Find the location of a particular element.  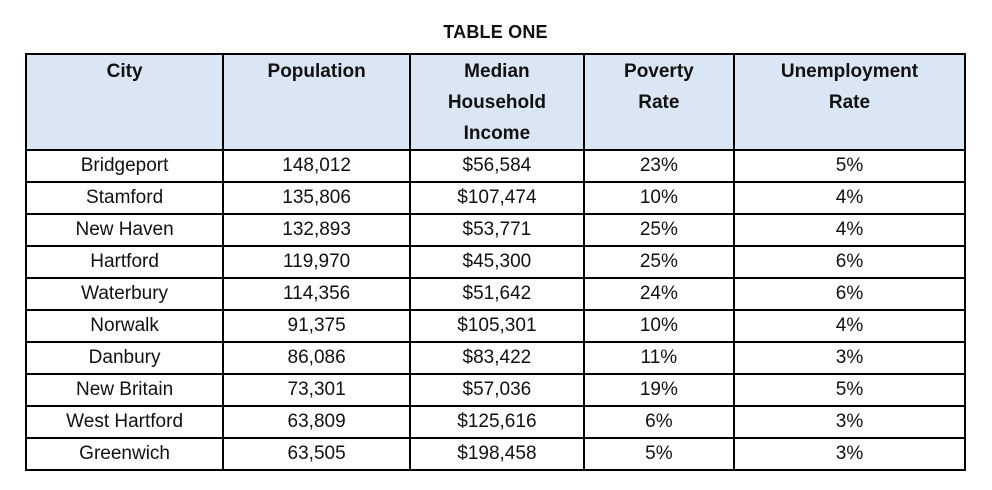

table-cell: $51,642 is located at coordinates (497, 294).